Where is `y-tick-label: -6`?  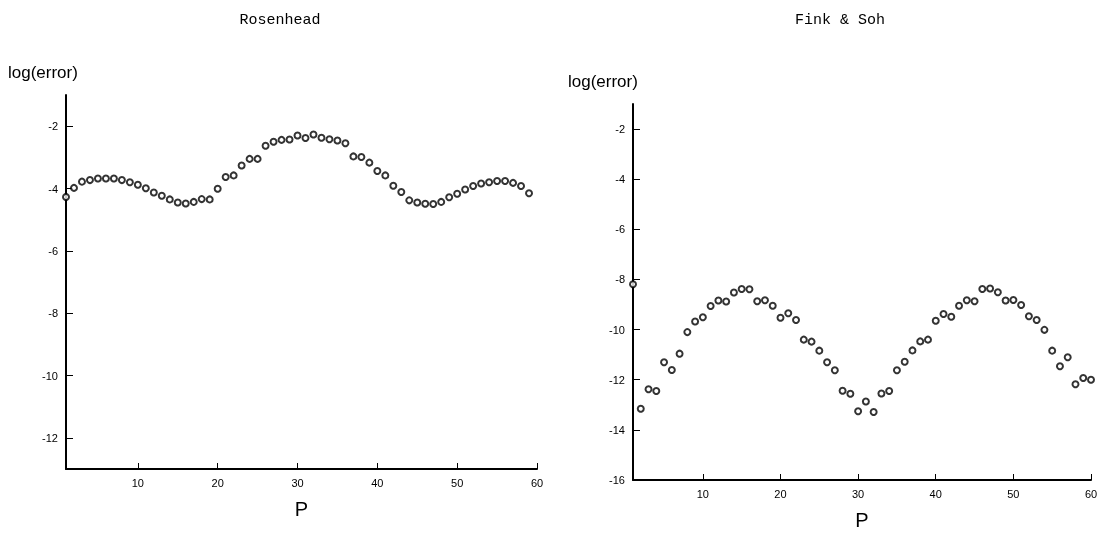
y-tick-label: -6 is located at coordinates (620, 229).